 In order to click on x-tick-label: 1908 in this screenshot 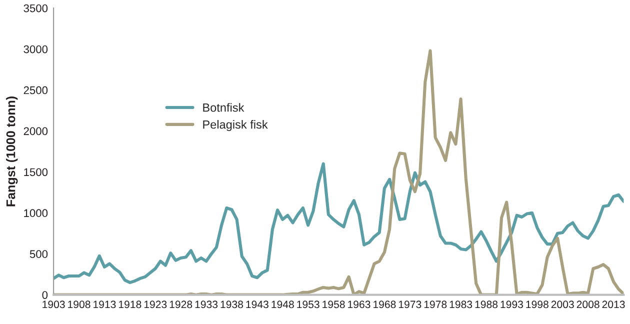, I will do `click(79, 304)`.